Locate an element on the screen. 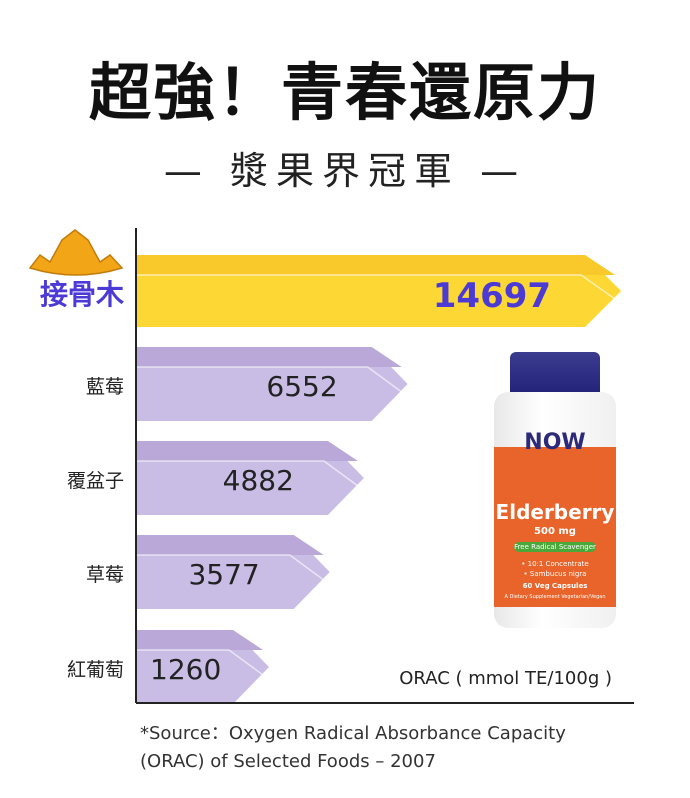  category-label: 接骨木 is located at coordinates (82, 294).